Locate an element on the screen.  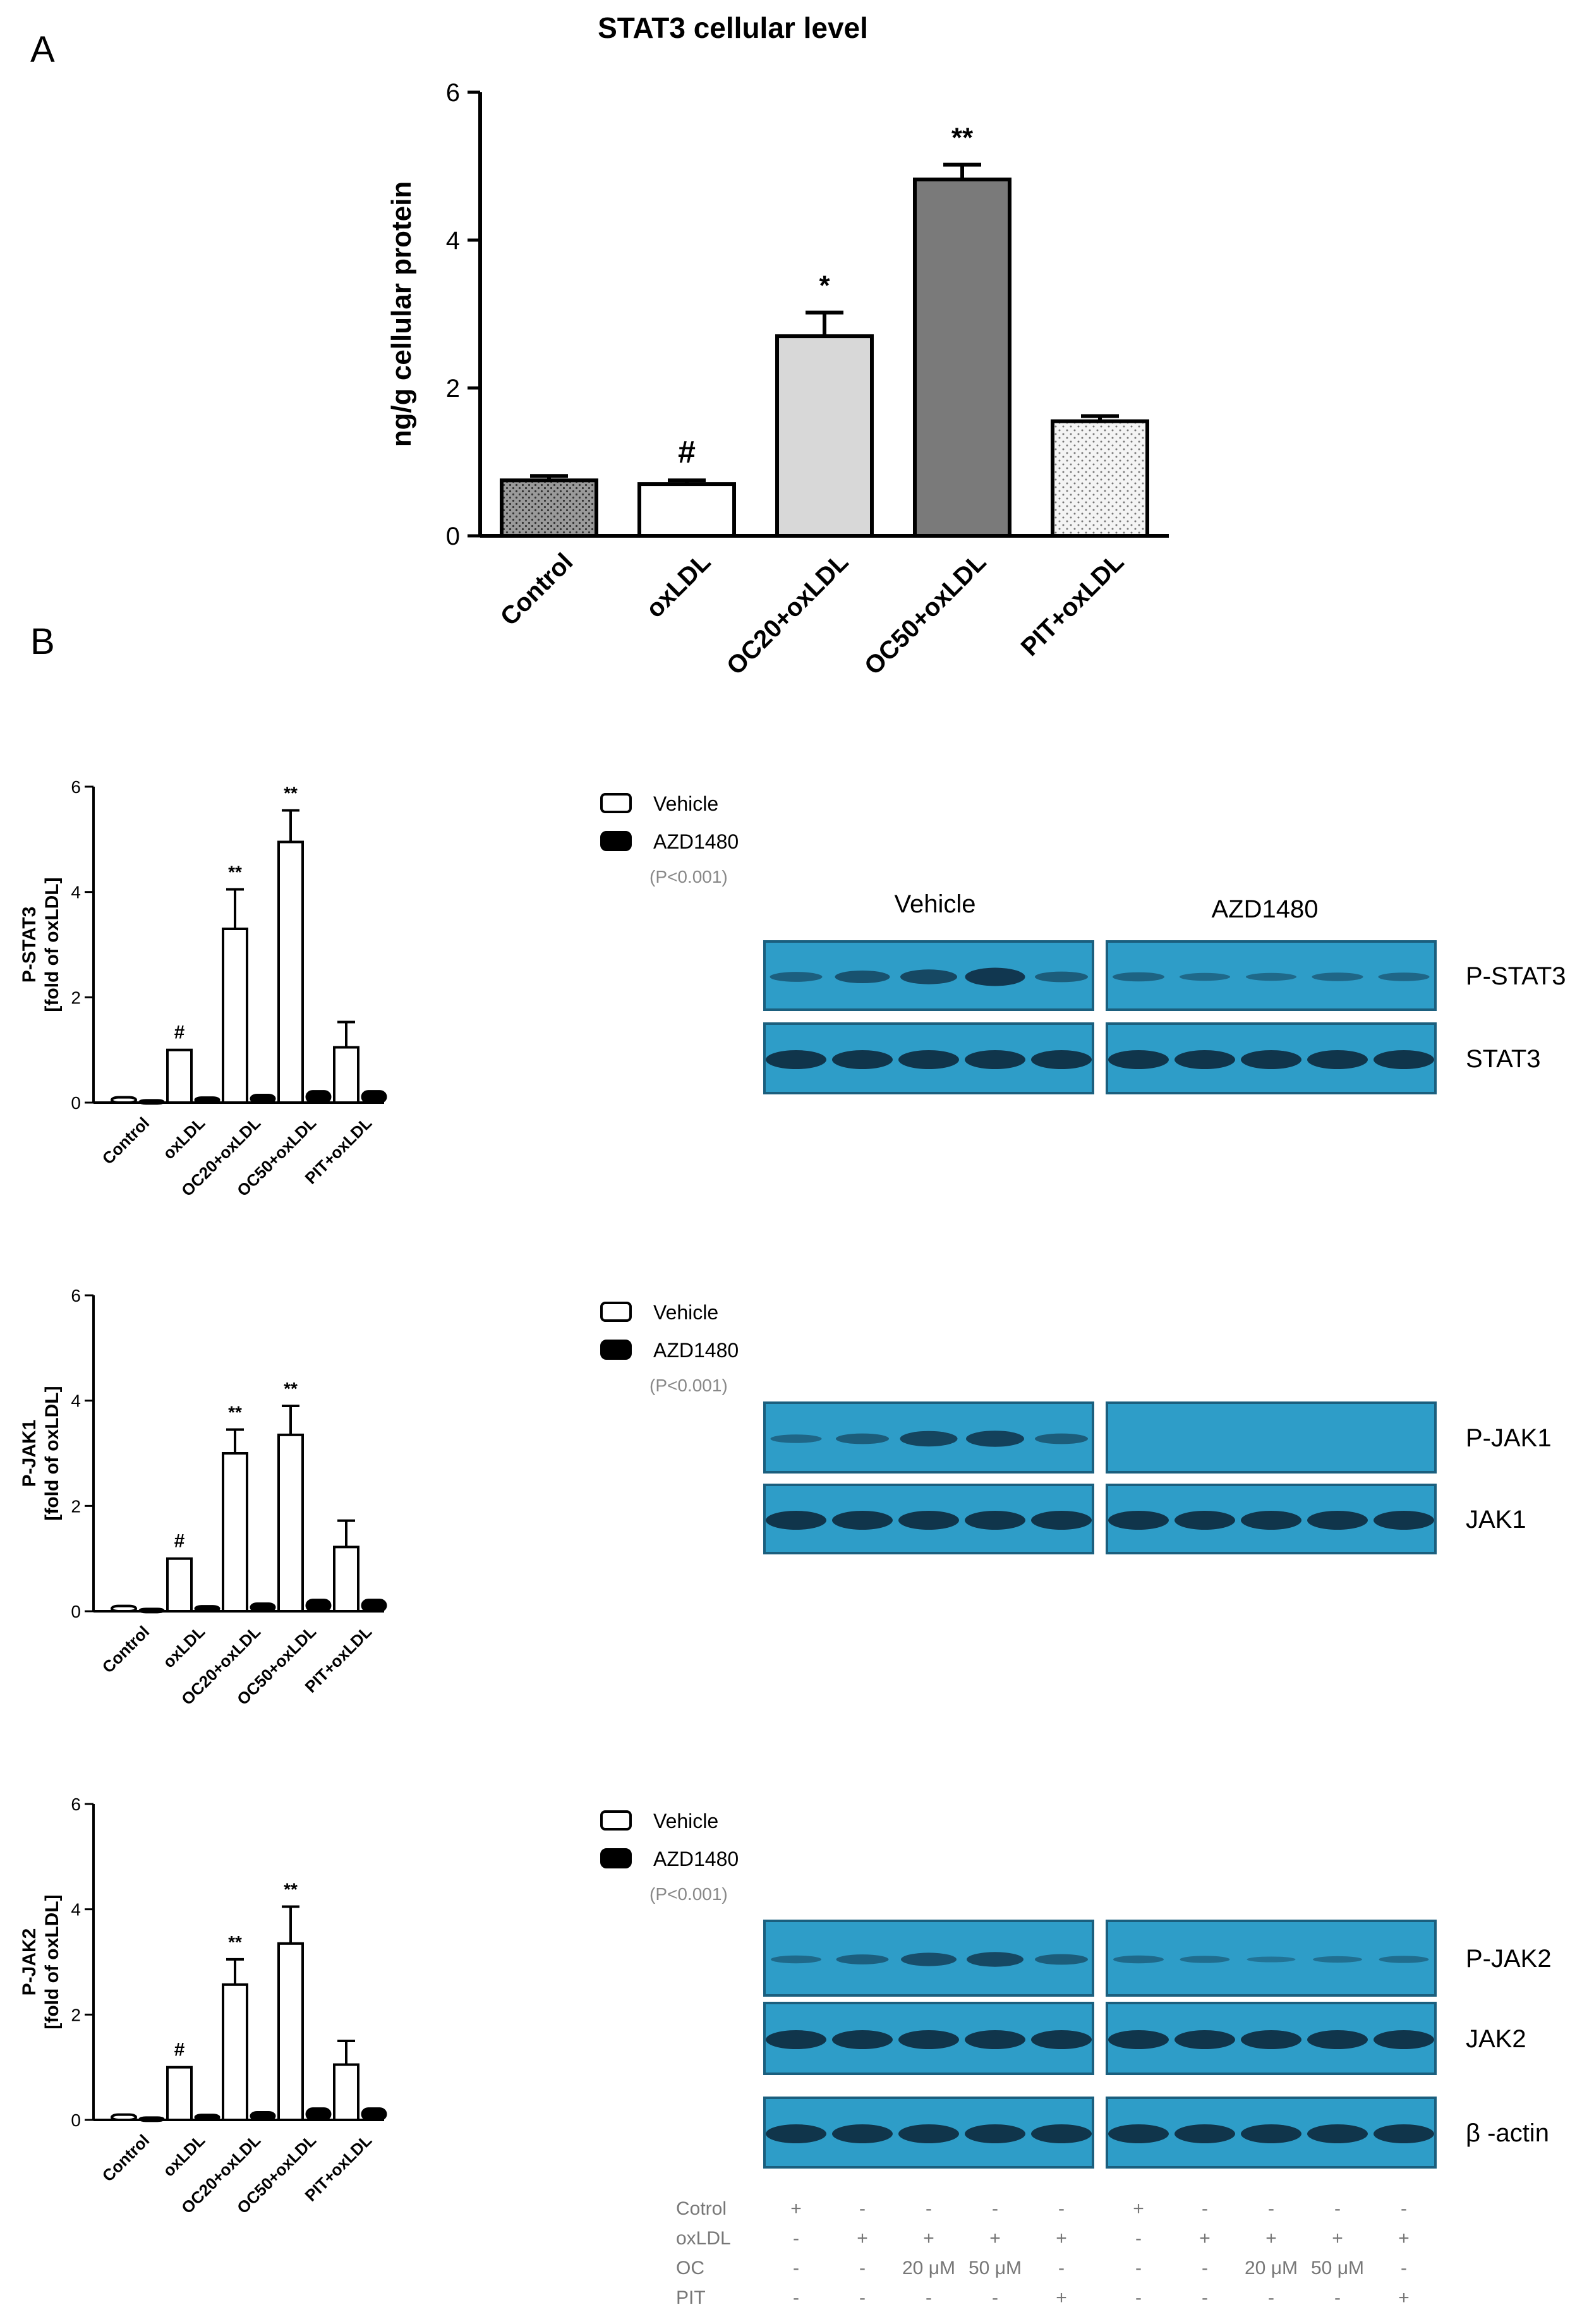
panel-label-b: B is located at coordinates (43, 641).